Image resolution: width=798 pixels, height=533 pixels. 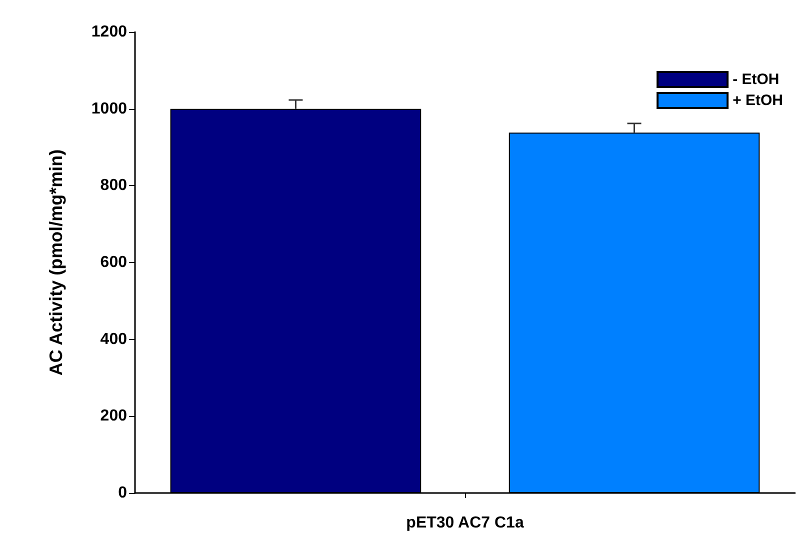 What do you see at coordinates (56, 262) in the screenshot?
I see `y-axis-title: AC Activity (pmol/mg*min)` at bounding box center [56, 262].